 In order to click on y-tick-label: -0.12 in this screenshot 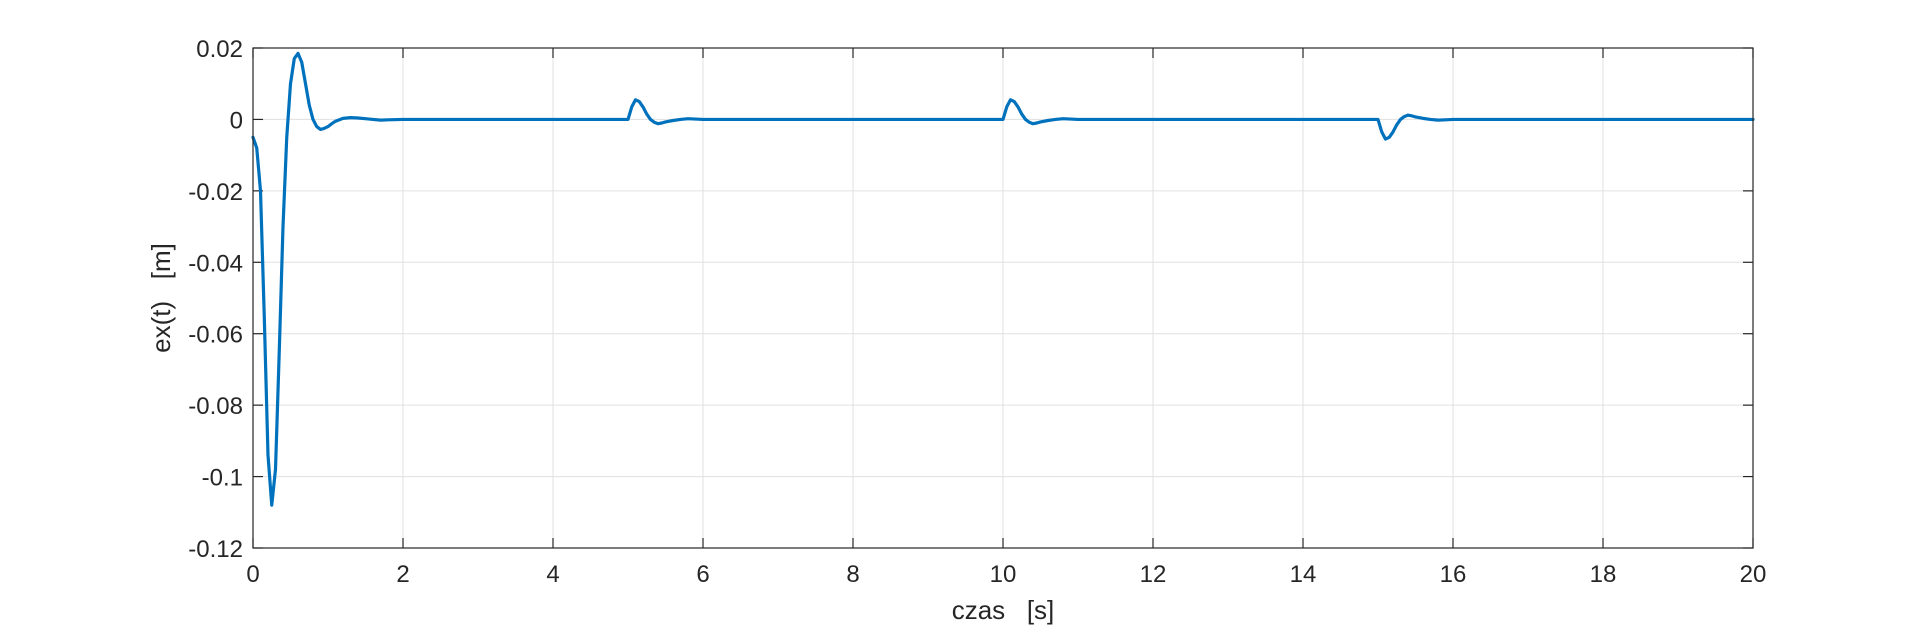, I will do `click(215, 549)`.